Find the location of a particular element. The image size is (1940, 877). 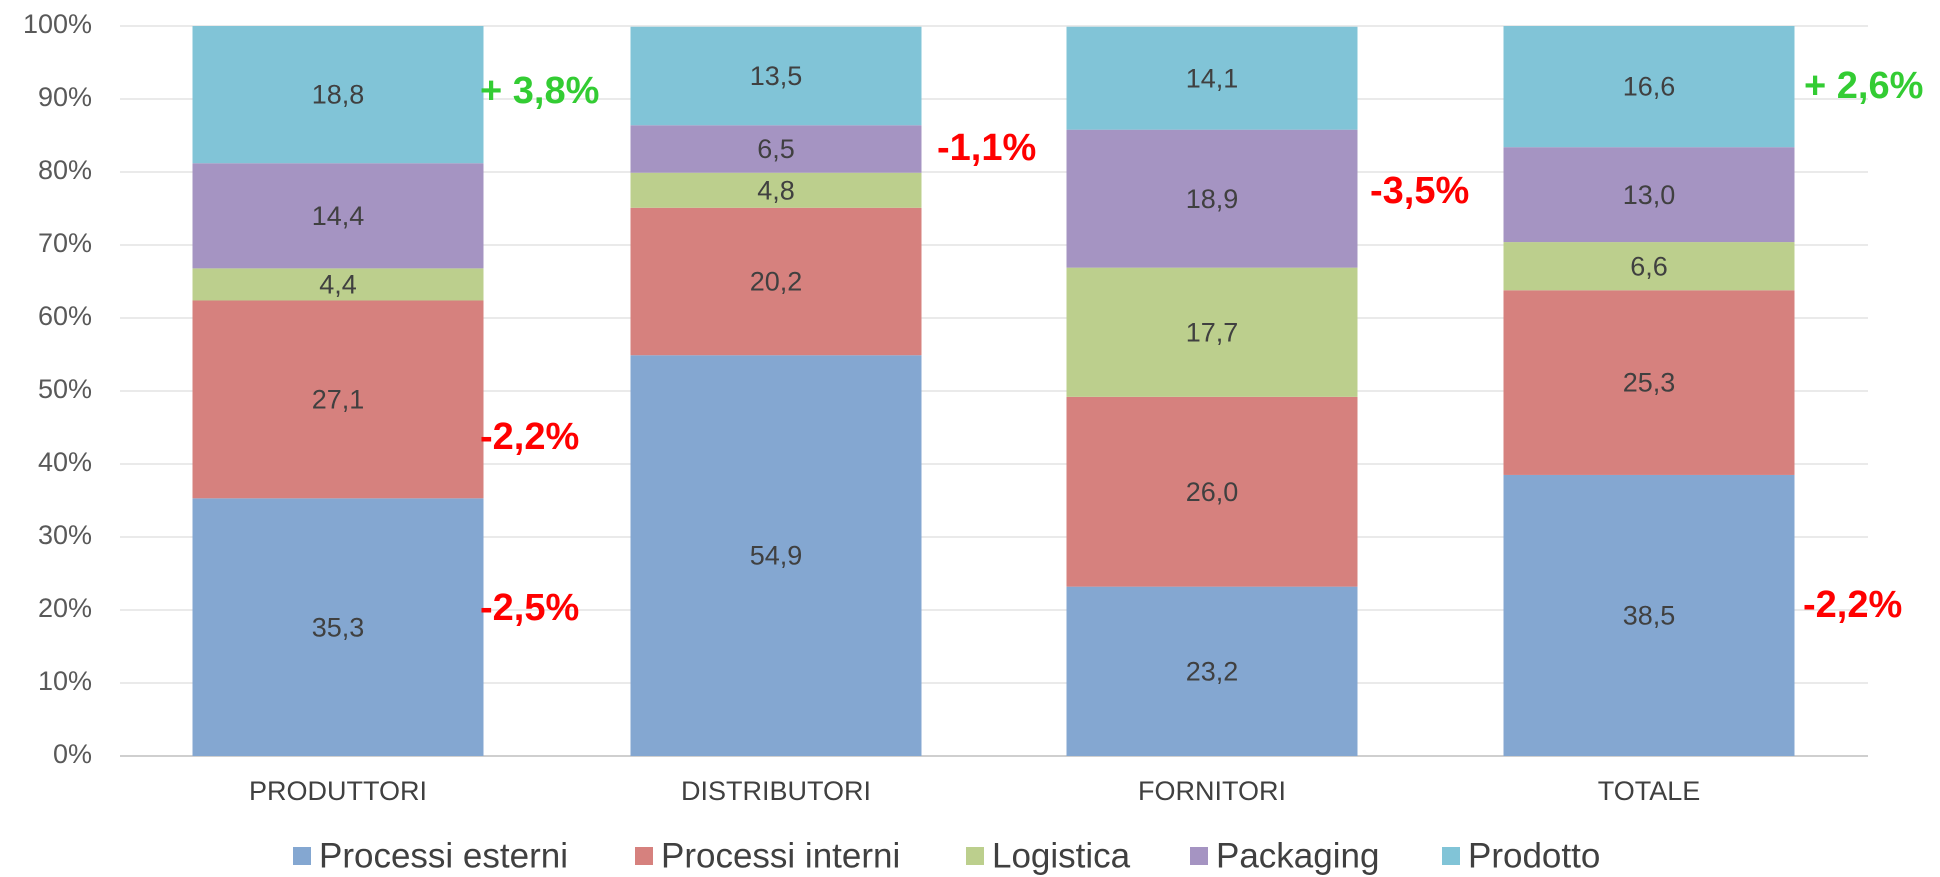

data-label: 14,4 is located at coordinates (338, 216).